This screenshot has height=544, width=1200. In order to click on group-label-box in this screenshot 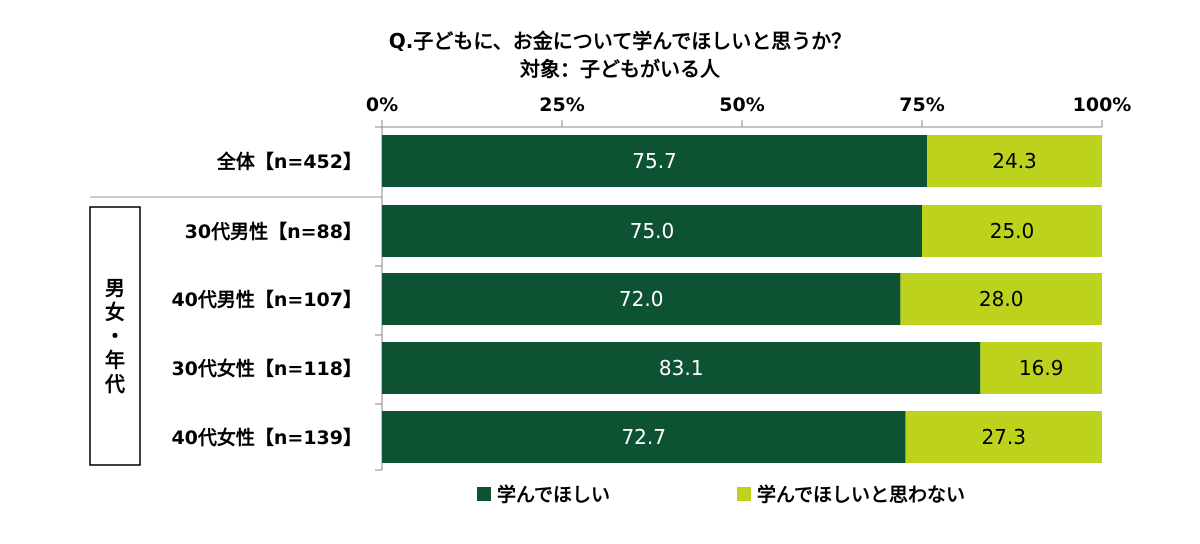, I will do `click(115, 336)`.